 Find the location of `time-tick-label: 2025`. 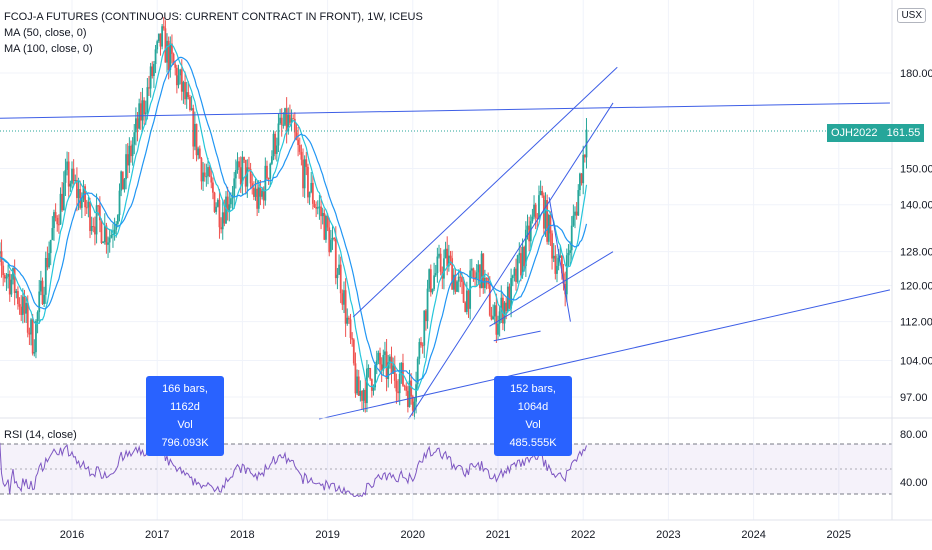

time-tick-label: 2025 is located at coordinates (839, 535).